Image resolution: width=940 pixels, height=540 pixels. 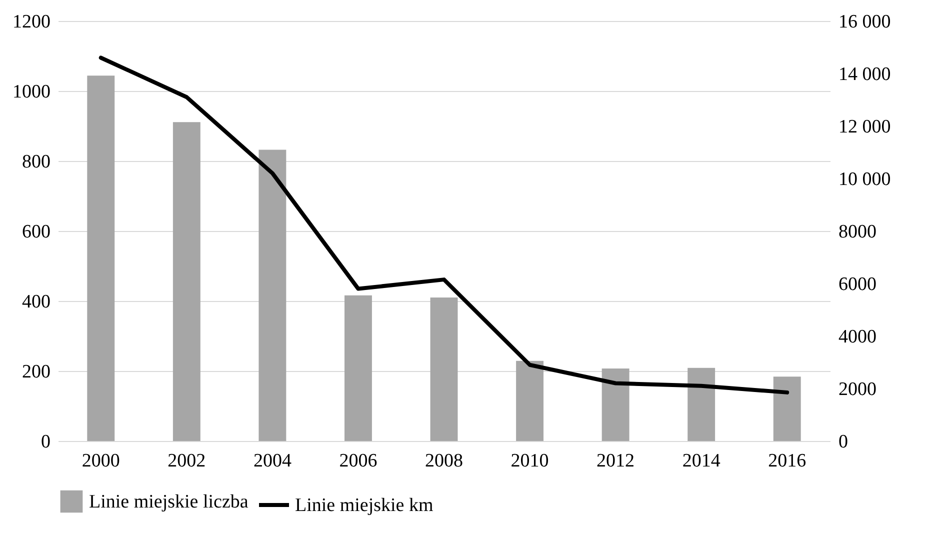 What do you see at coordinates (857, 232) in the screenshot?
I see `y2-tick-label: 8000` at bounding box center [857, 232].